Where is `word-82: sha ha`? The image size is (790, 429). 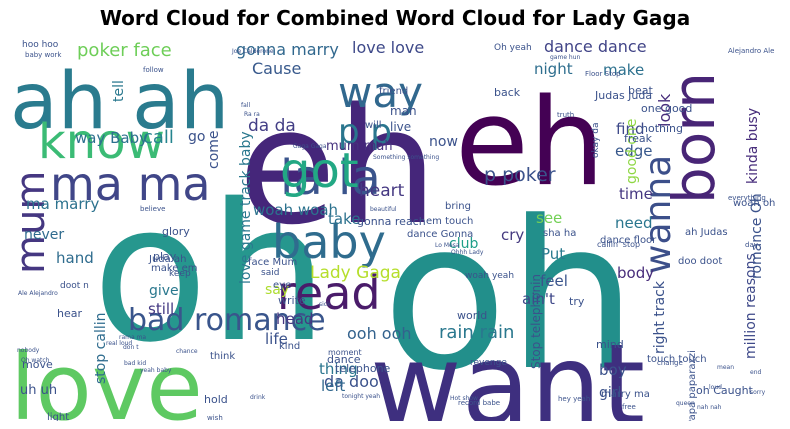 word-82: sha ha is located at coordinates (559, 233).